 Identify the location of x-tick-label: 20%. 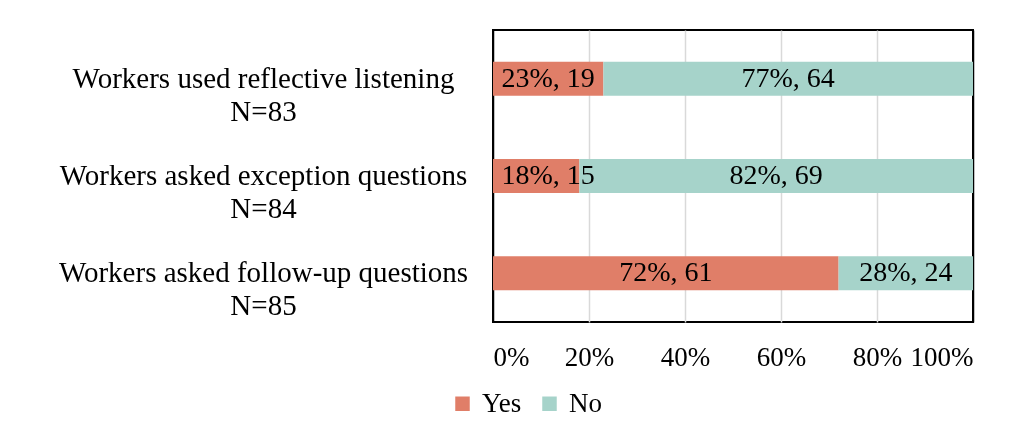
(589, 356).